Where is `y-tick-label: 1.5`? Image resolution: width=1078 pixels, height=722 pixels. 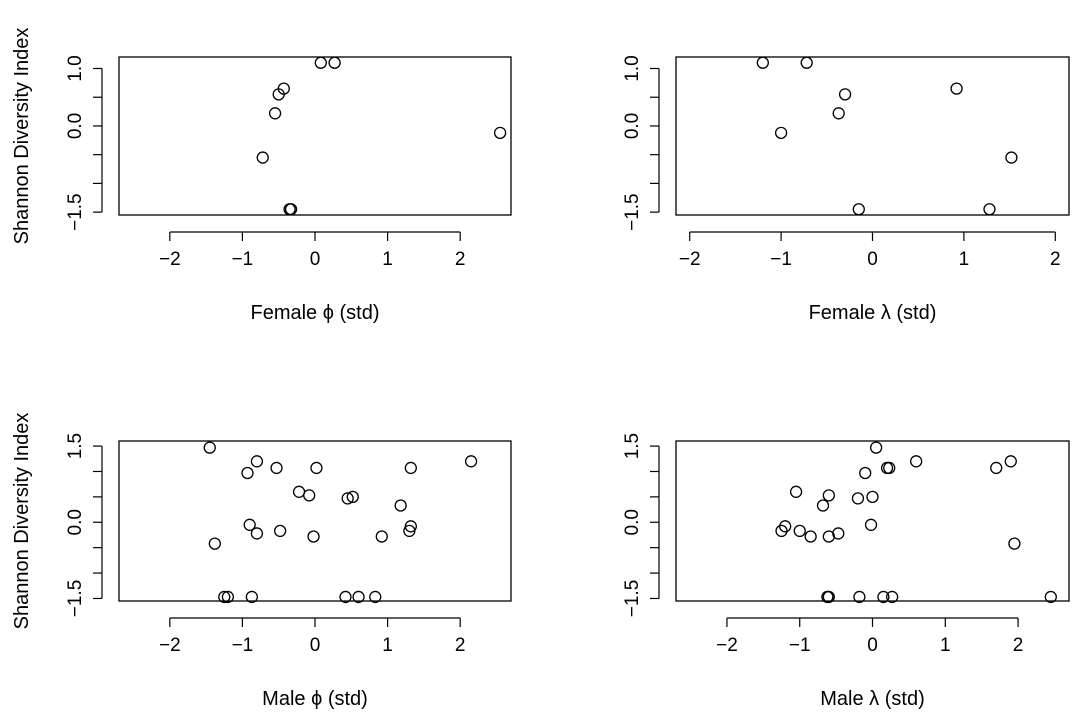
y-tick-label: 1.5 is located at coordinates (632, 446).